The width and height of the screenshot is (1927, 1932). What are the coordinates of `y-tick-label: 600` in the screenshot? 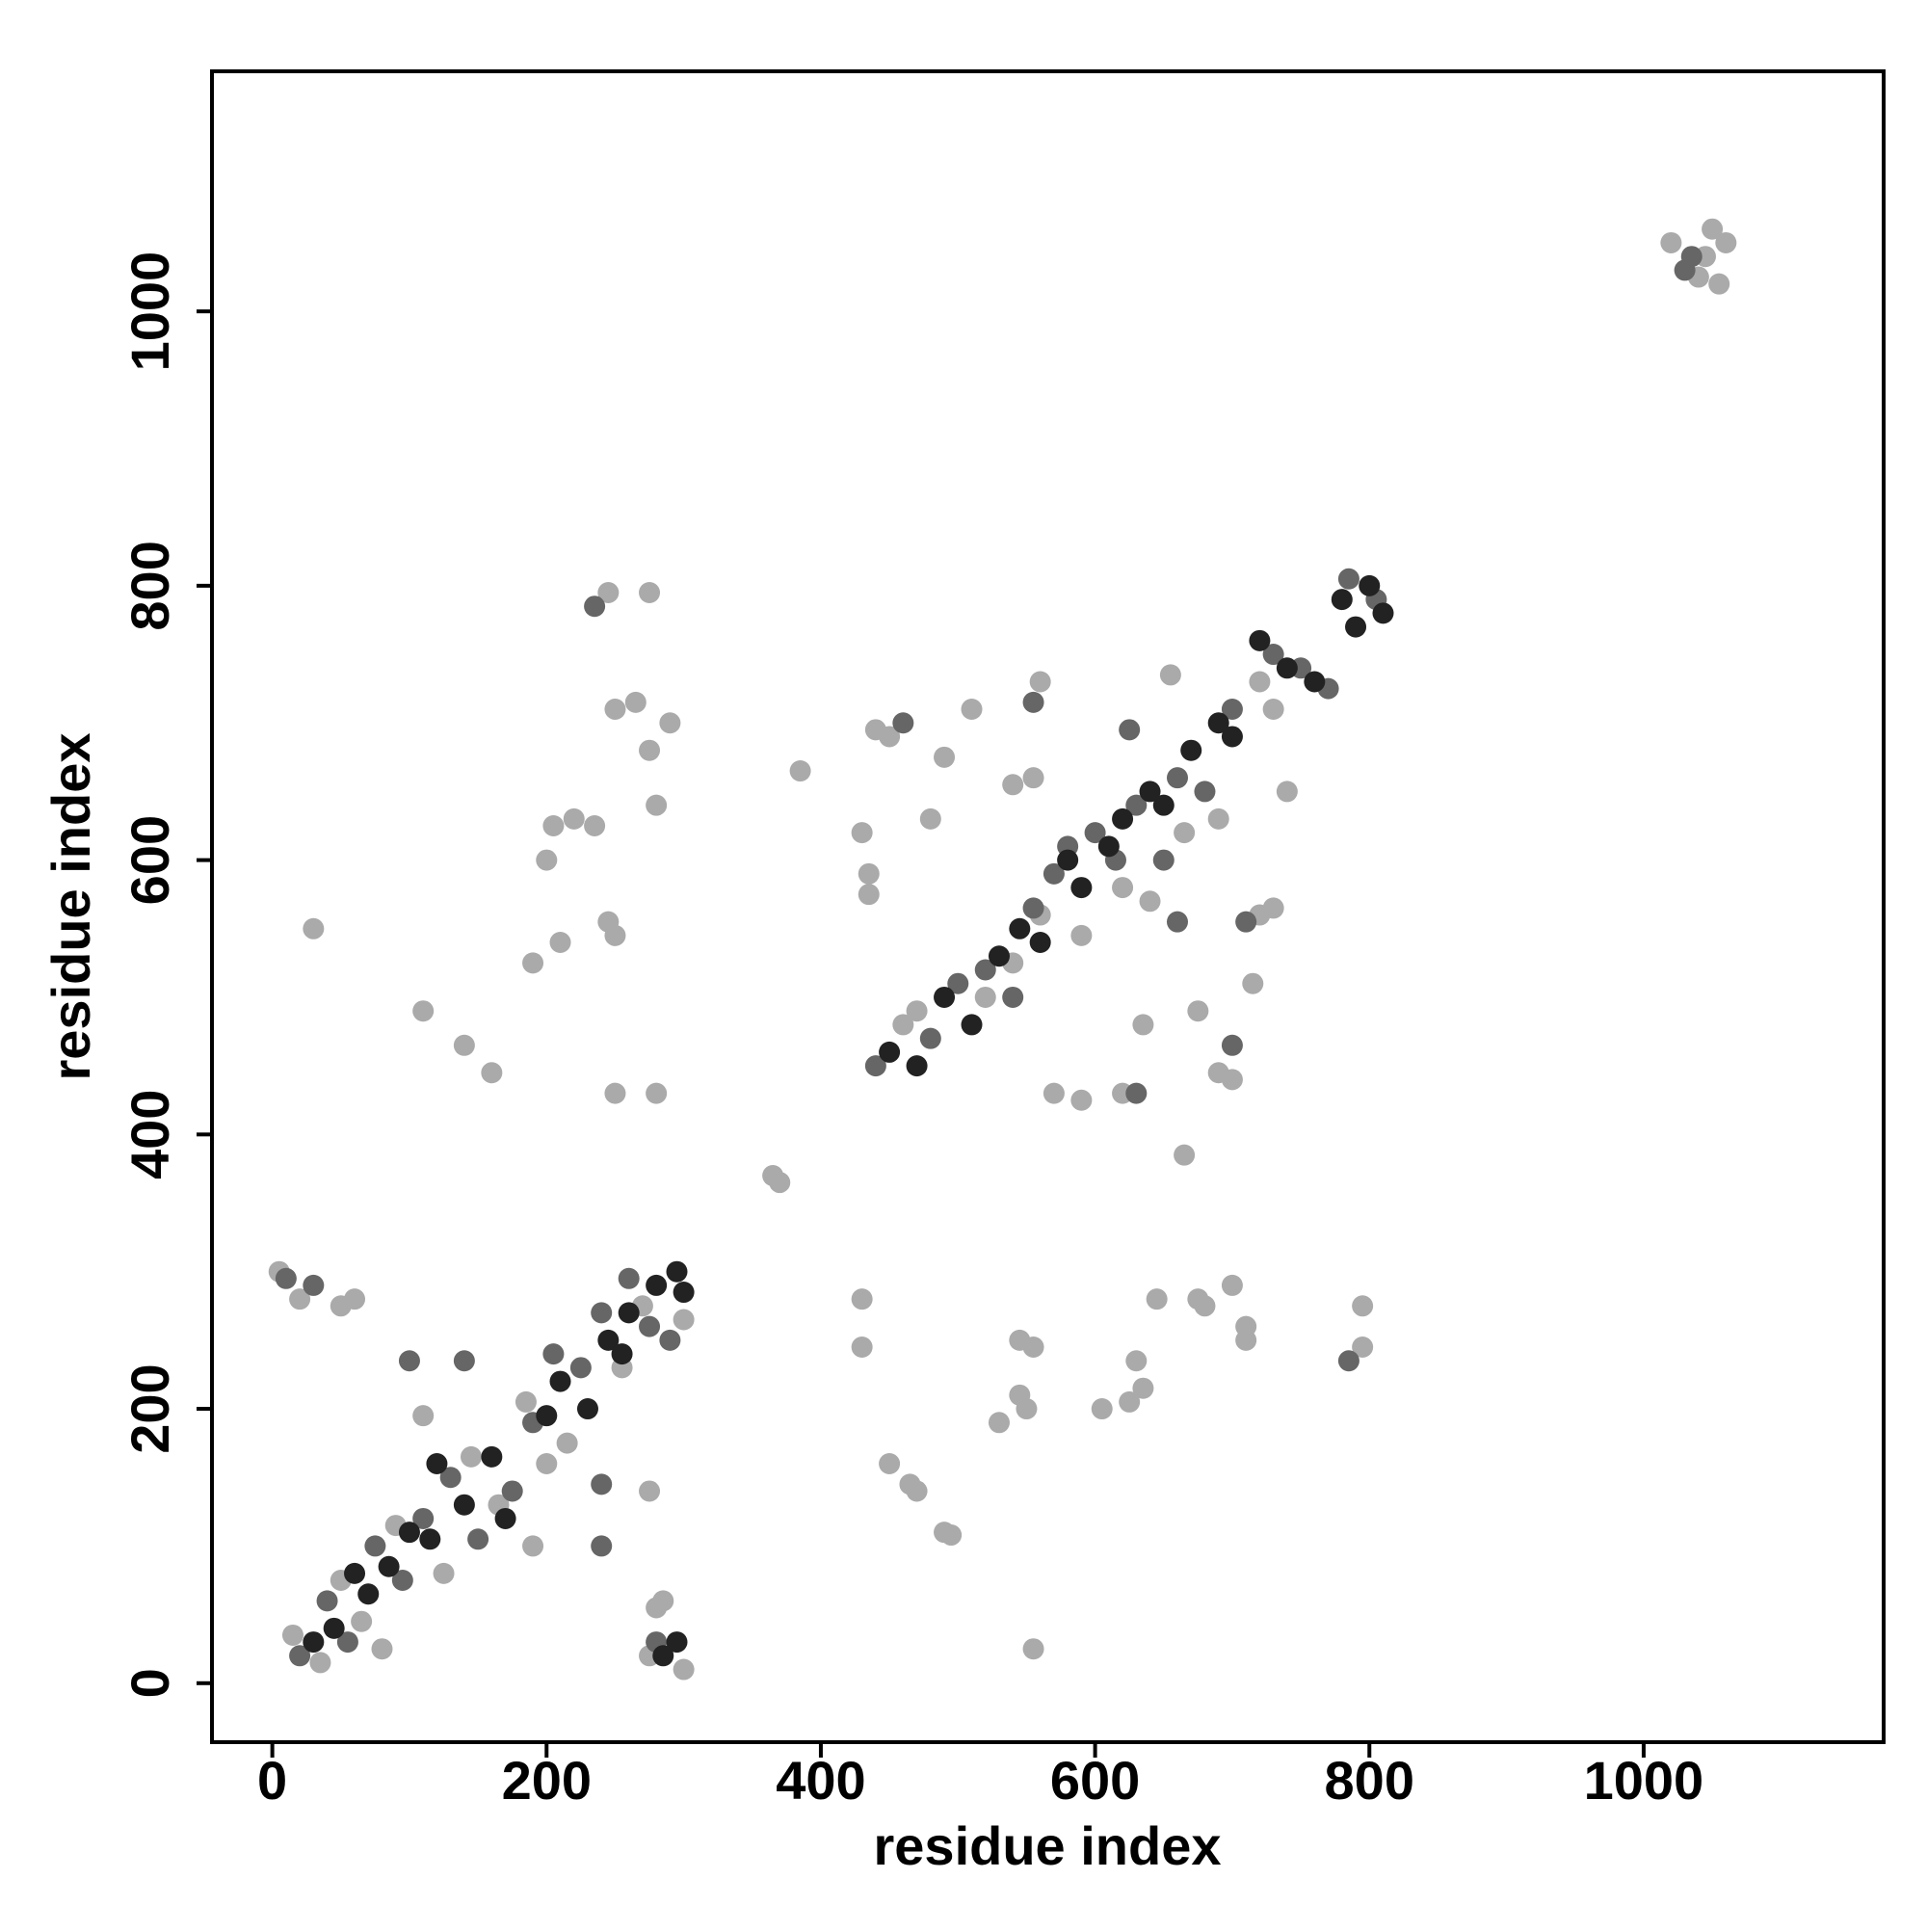 It's located at (149, 860).